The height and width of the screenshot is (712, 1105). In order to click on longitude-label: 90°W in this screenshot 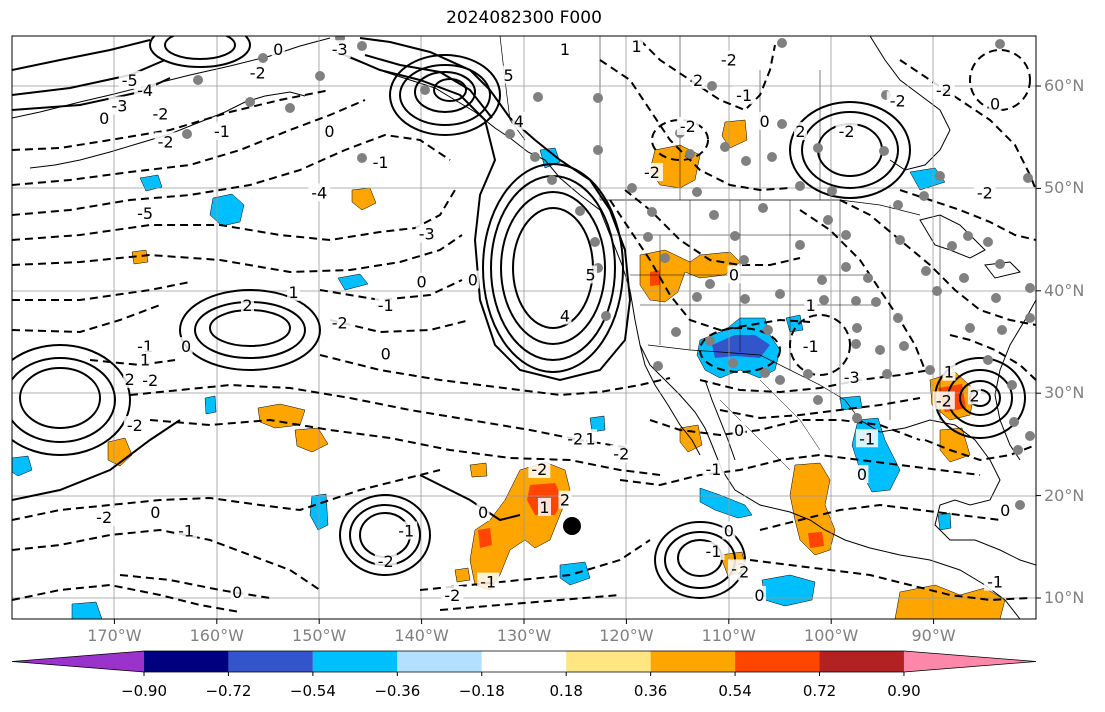, I will do `click(933, 635)`.